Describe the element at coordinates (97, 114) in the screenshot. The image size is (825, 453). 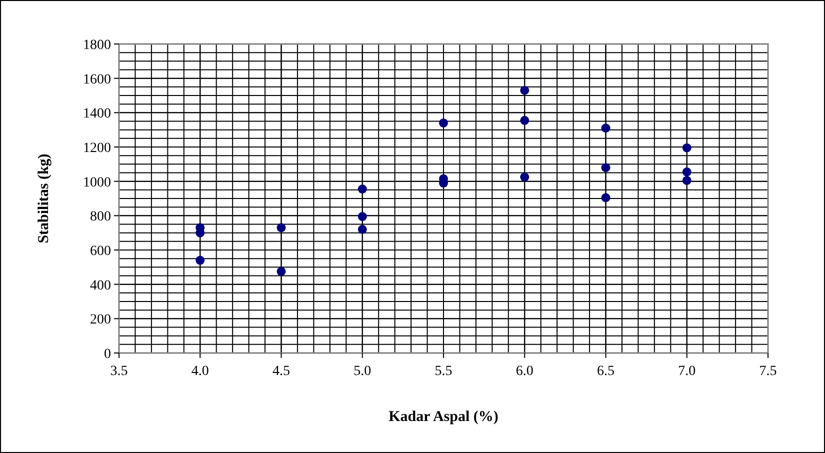
I see `y-tick-label: 1400` at that location.